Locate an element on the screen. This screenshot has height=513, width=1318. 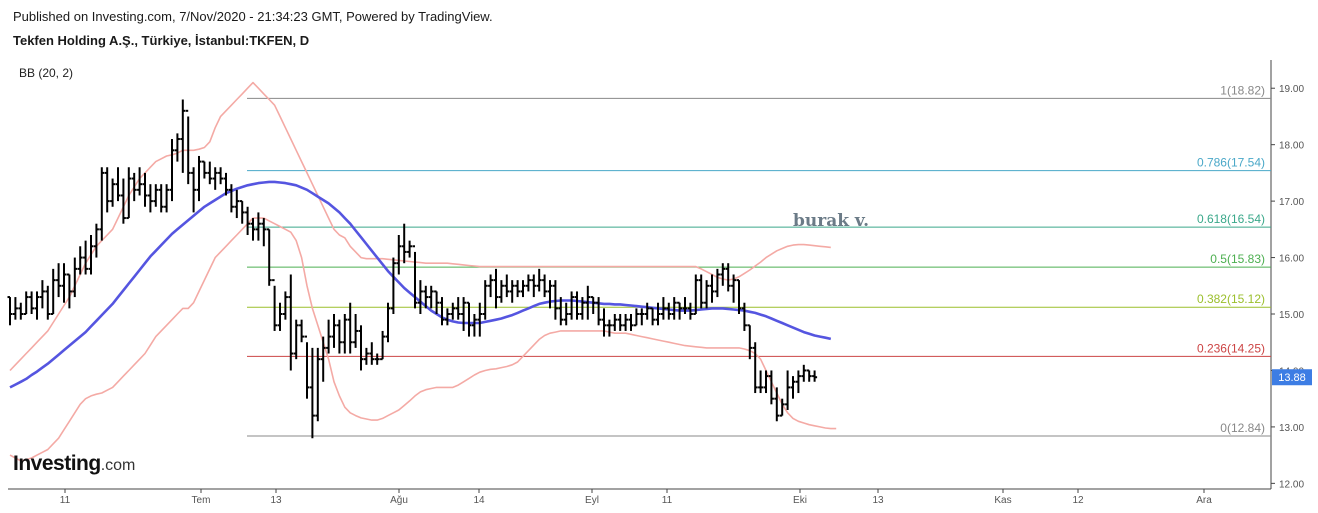
price-tick-label: 12.00 is located at coordinates (1291, 484).